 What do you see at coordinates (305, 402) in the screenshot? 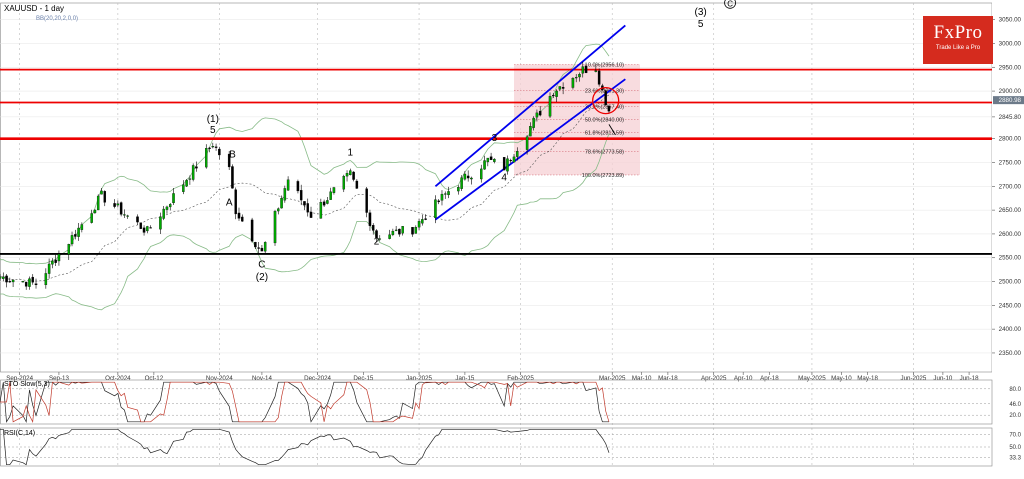
I see `signal-line` at bounding box center [305, 402].